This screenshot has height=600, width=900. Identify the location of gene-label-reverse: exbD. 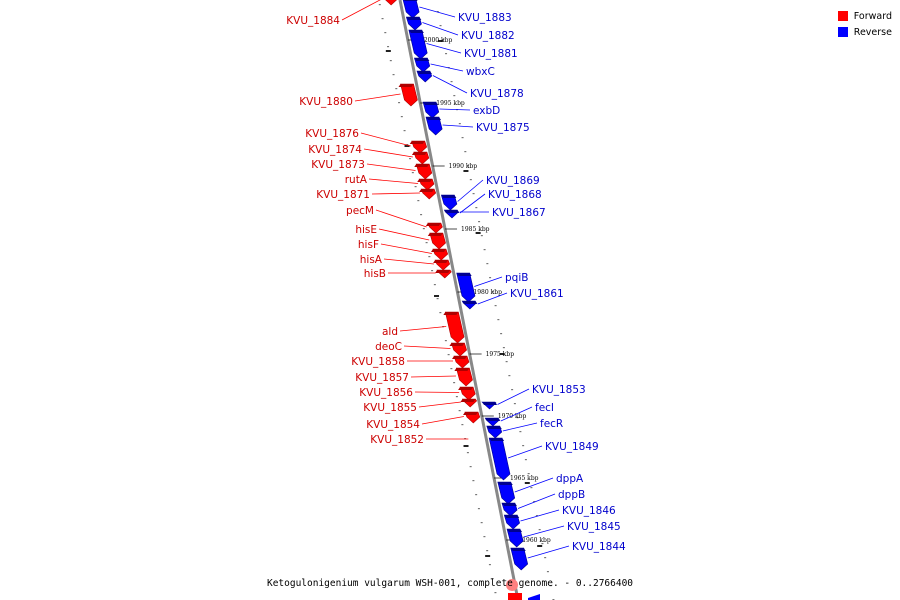
(486, 111).